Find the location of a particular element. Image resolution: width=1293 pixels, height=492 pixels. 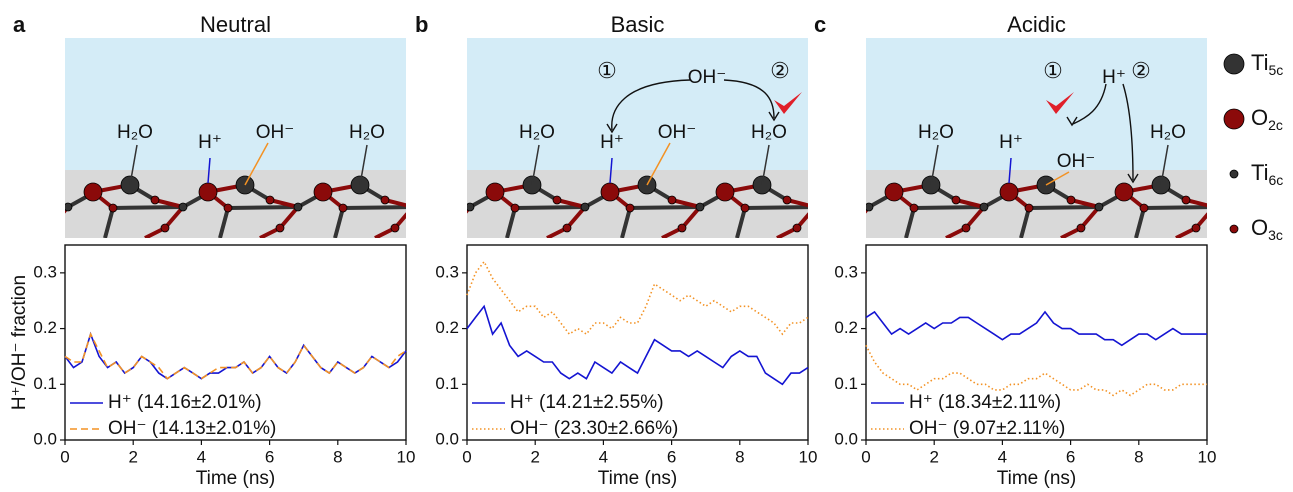

series-line is located at coordinates (235, 355).